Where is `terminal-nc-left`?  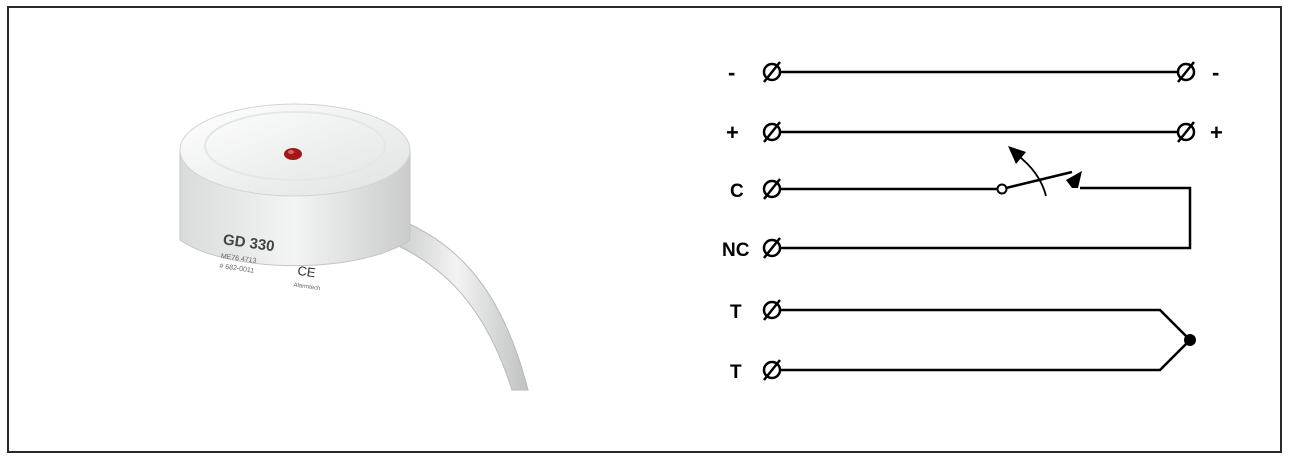 terminal-nc-left is located at coordinates (772, 248).